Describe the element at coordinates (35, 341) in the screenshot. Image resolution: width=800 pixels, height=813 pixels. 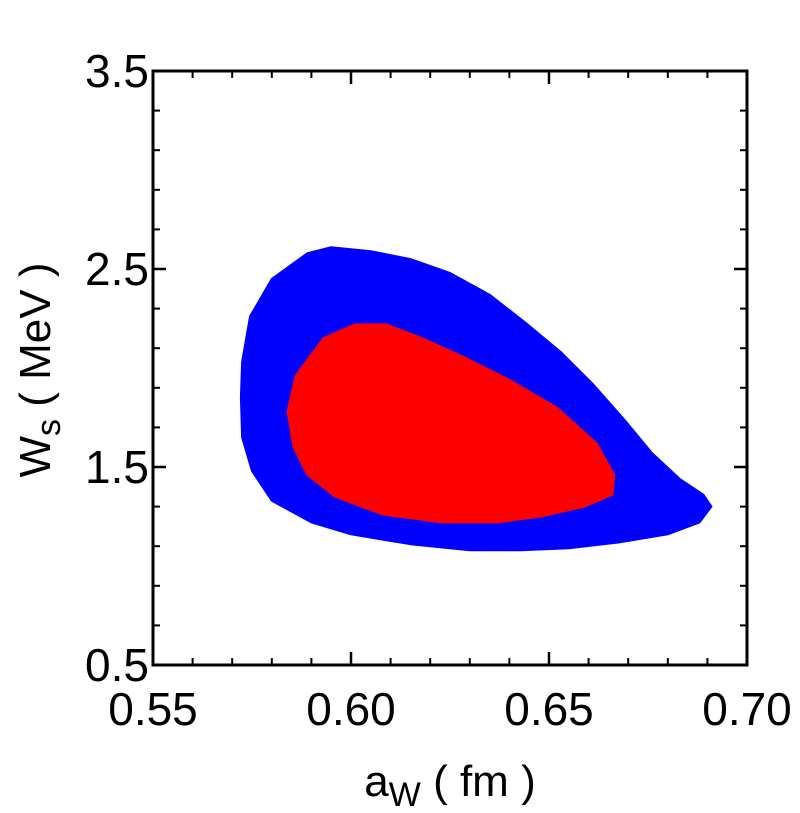
I see `y-axis-label-unit: ( MeV )` at that location.